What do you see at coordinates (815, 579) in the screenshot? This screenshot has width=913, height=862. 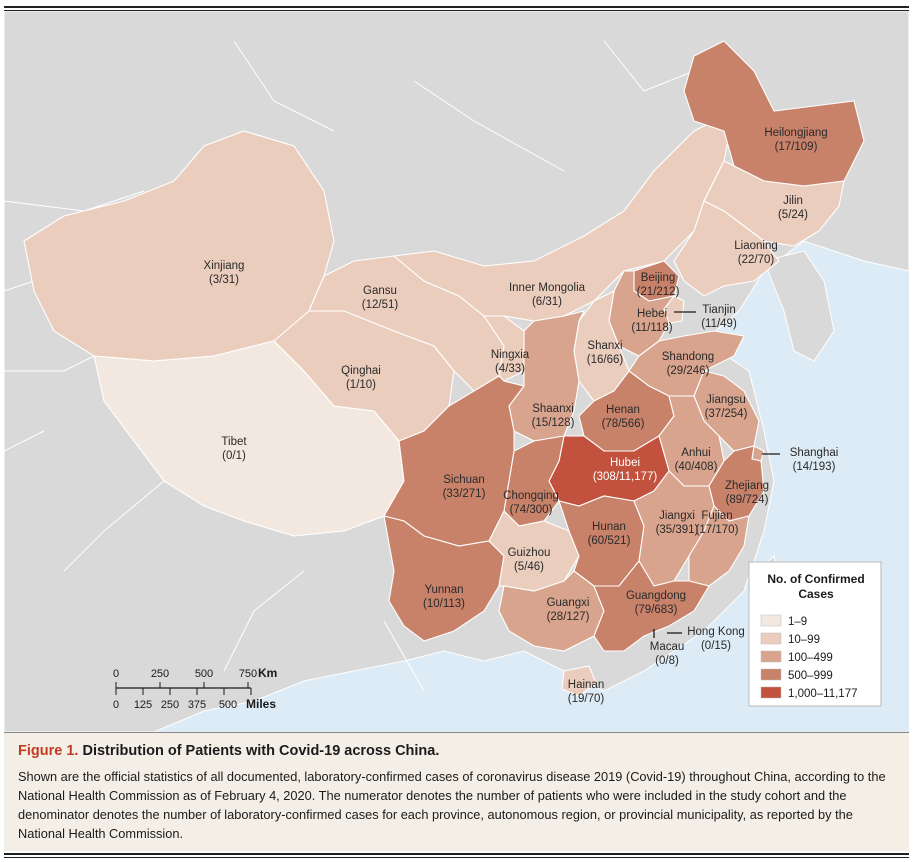 I see `legend-title-line1: No. of Confirmed` at bounding box center [815, 579].